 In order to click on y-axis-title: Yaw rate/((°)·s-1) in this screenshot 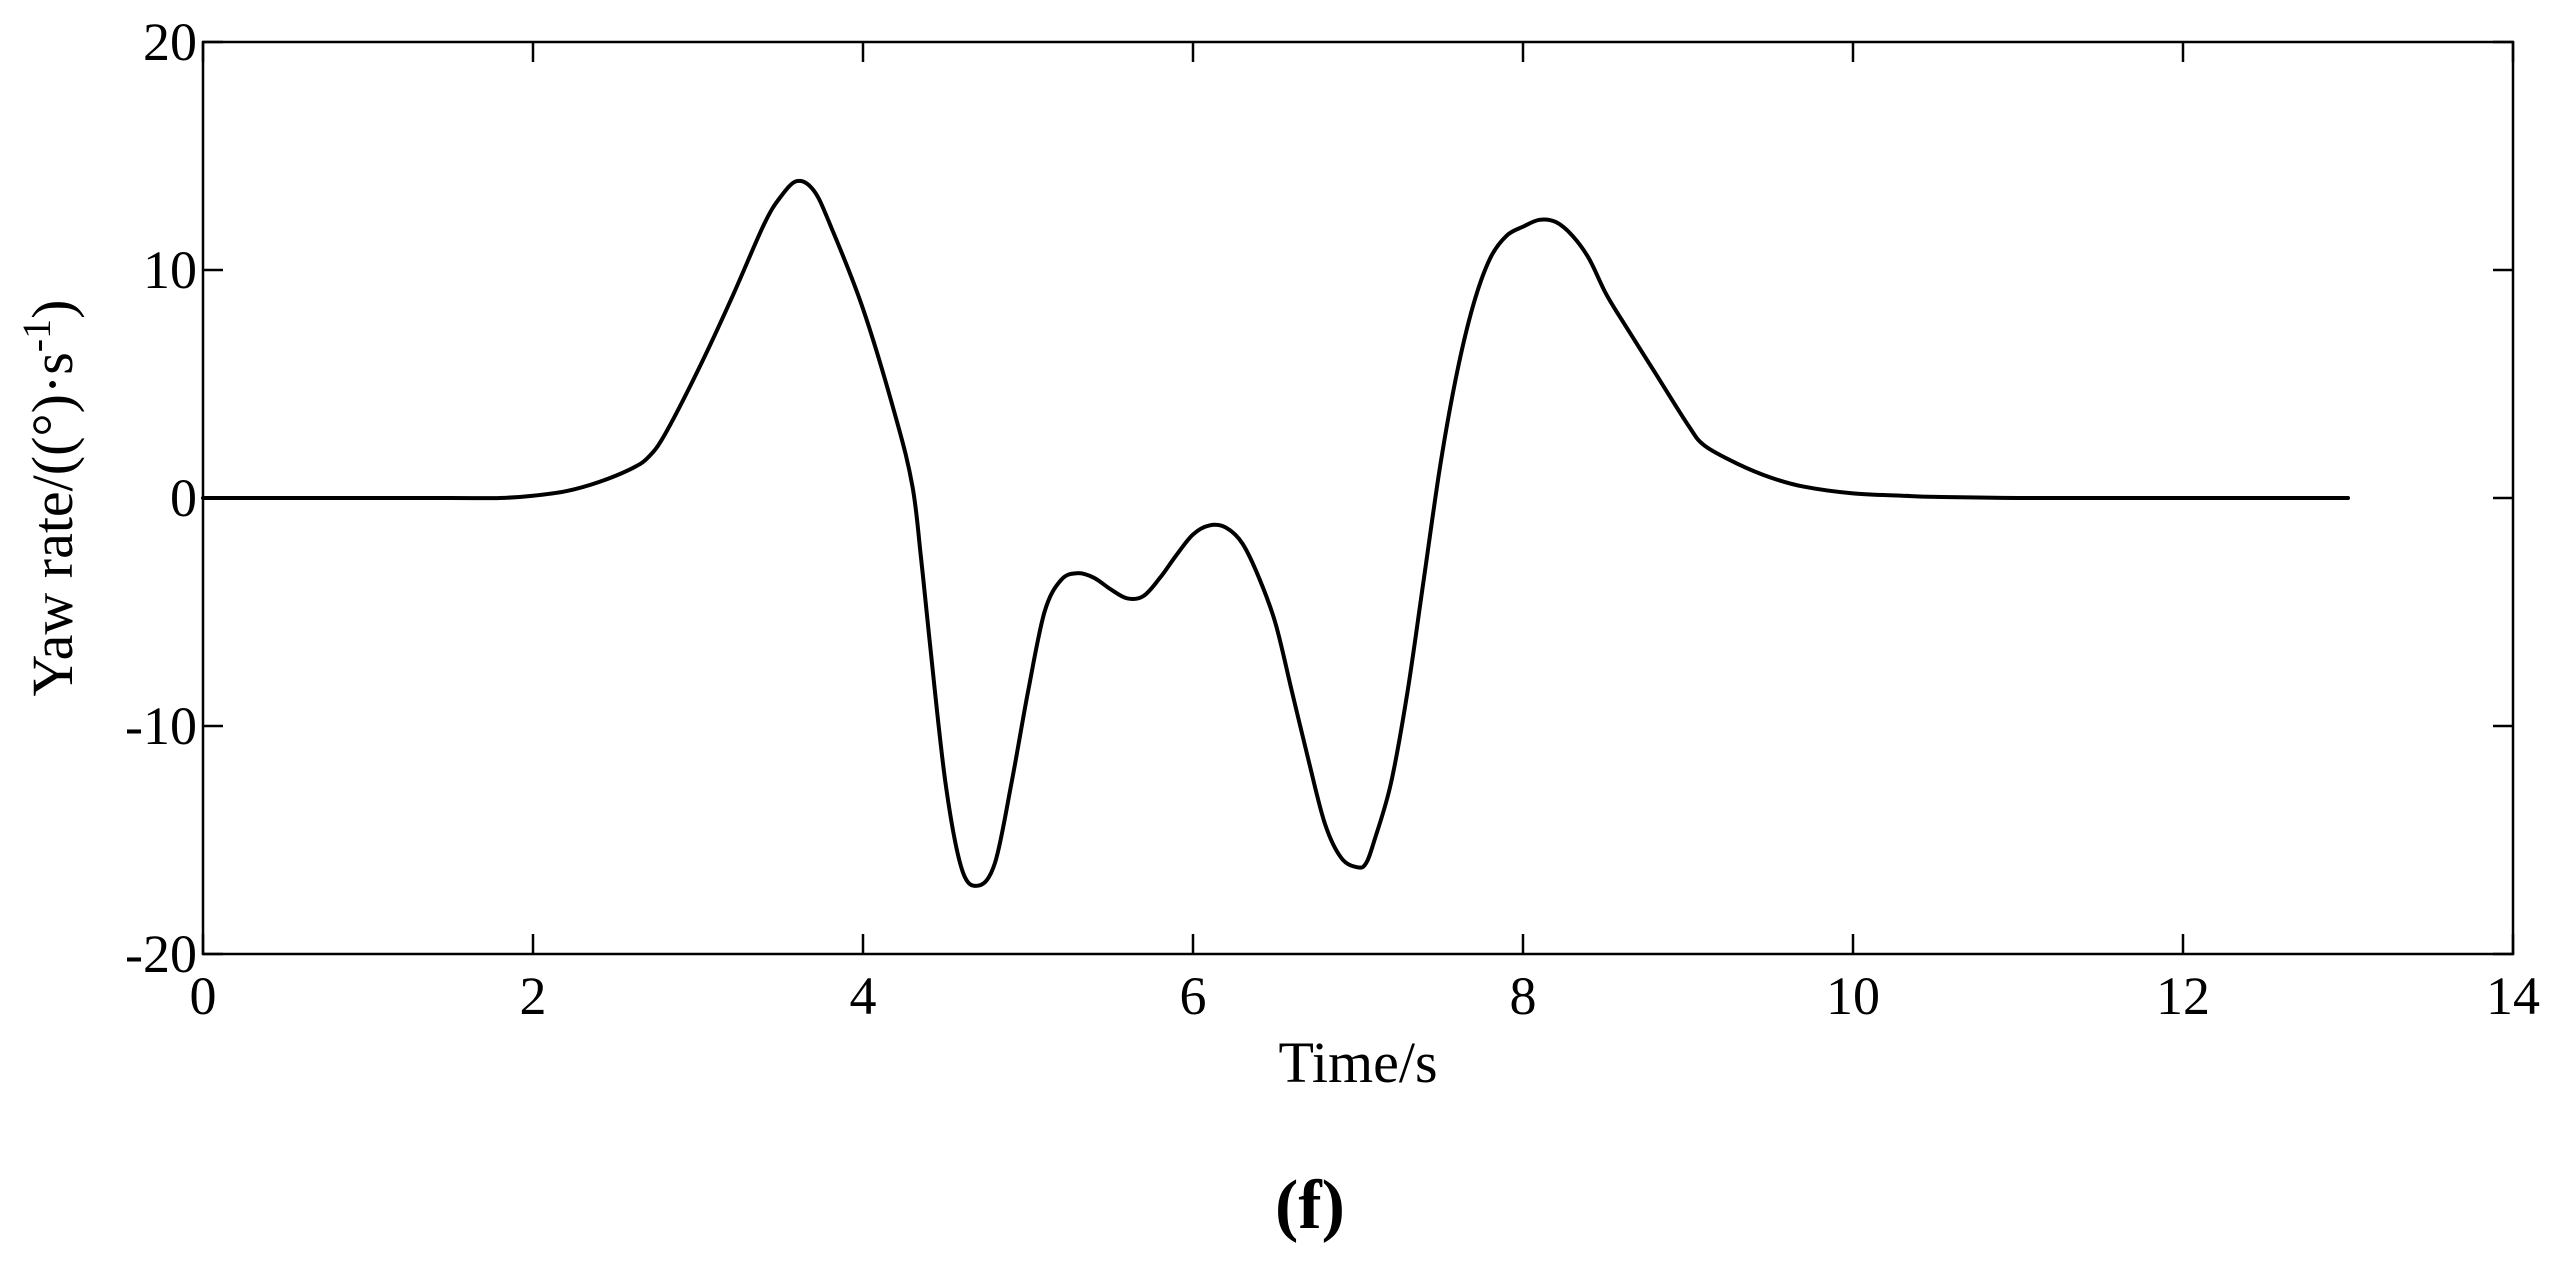, I will do `click(49, 498)`.